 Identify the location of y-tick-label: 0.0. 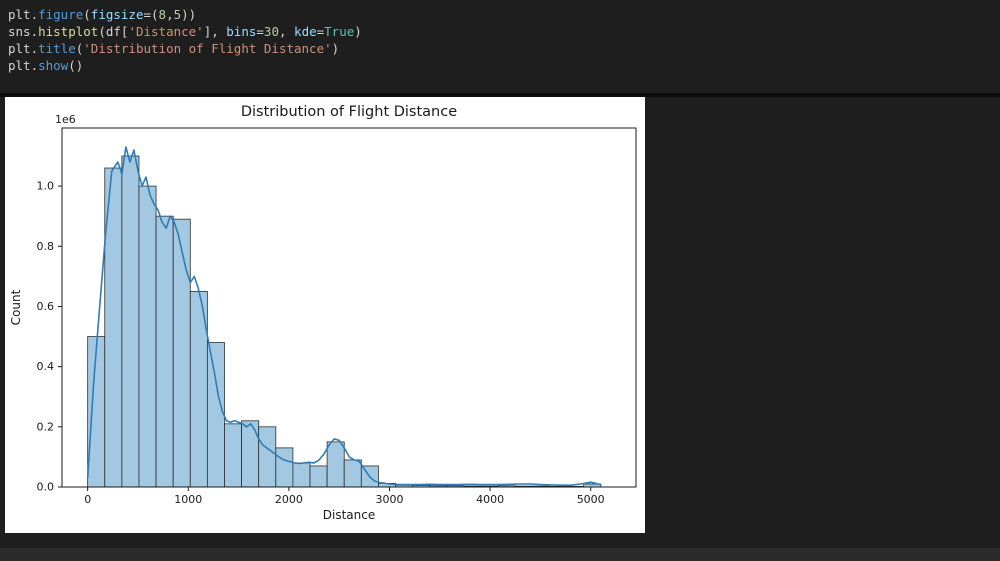
(46, 487).